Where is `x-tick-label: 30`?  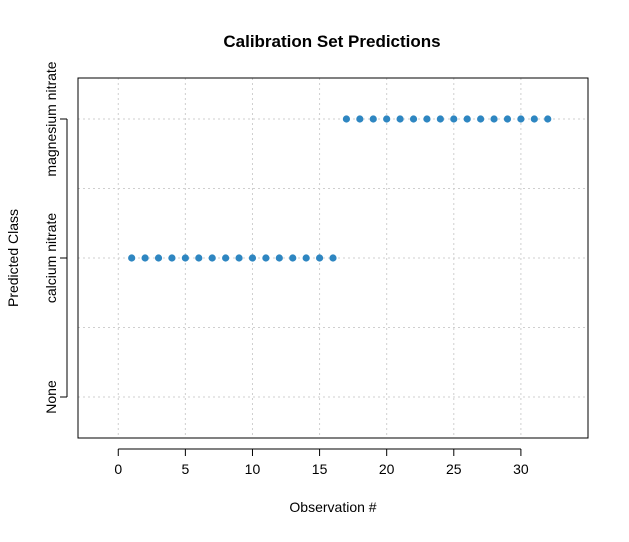 x-tick-label: 30 is located at coordinates (521, 469).